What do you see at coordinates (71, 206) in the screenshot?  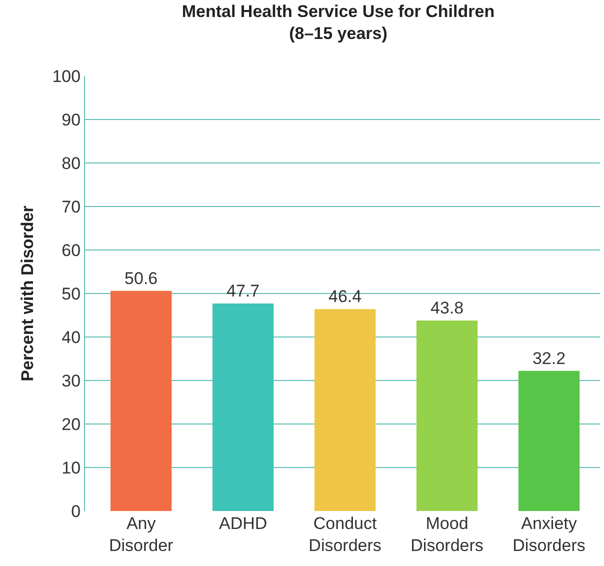 I see `y-tick-label: 70` at bounding box center [71, 206].